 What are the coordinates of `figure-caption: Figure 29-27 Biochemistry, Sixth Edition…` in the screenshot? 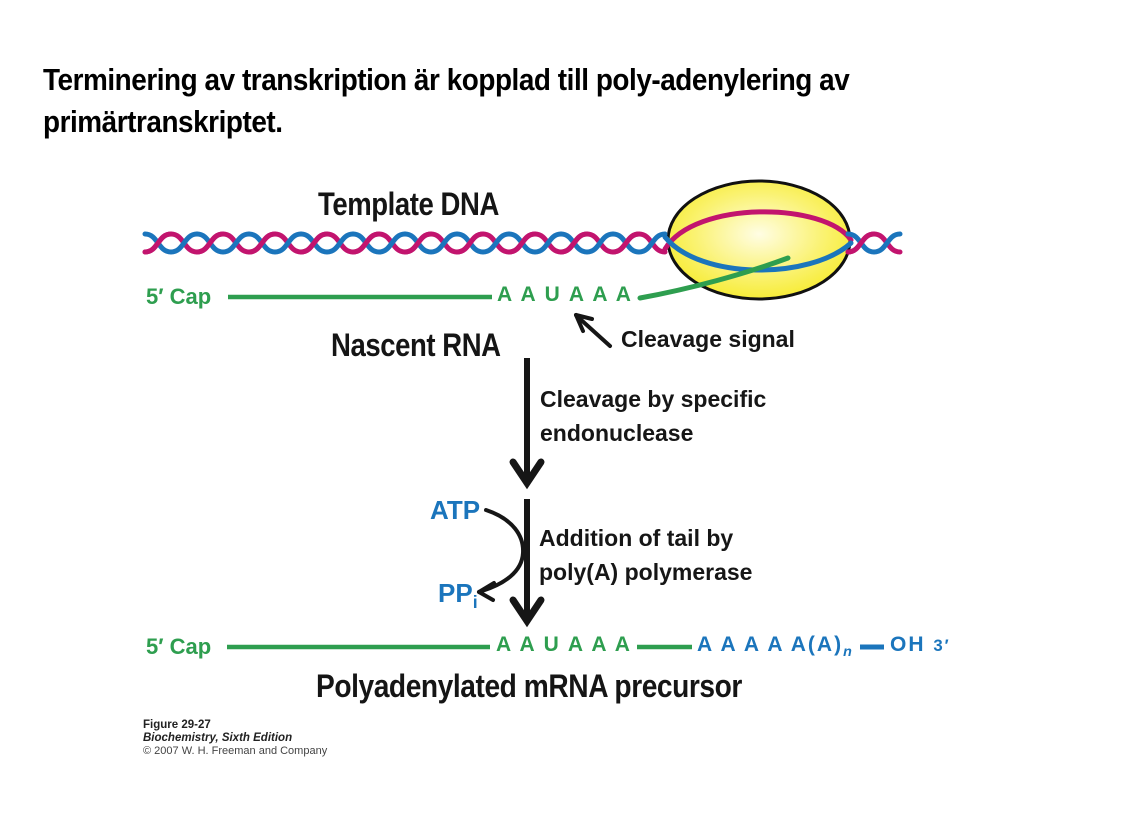 It's located at (235, 738).